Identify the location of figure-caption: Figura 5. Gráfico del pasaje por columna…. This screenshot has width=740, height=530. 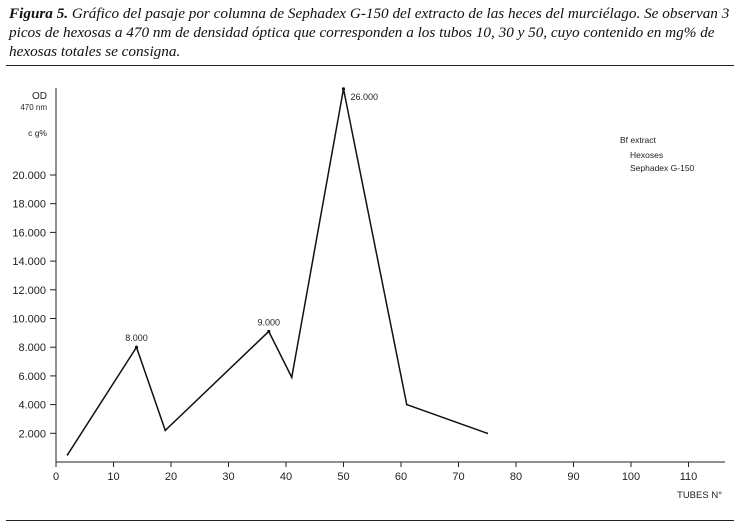
(372, 32).